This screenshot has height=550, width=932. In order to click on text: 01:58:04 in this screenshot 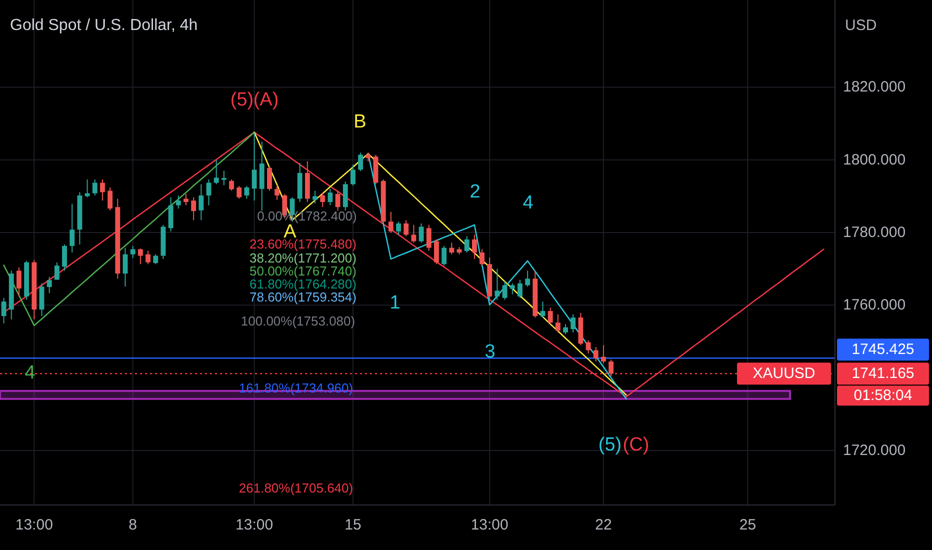, I will do `click(883, 395)`.